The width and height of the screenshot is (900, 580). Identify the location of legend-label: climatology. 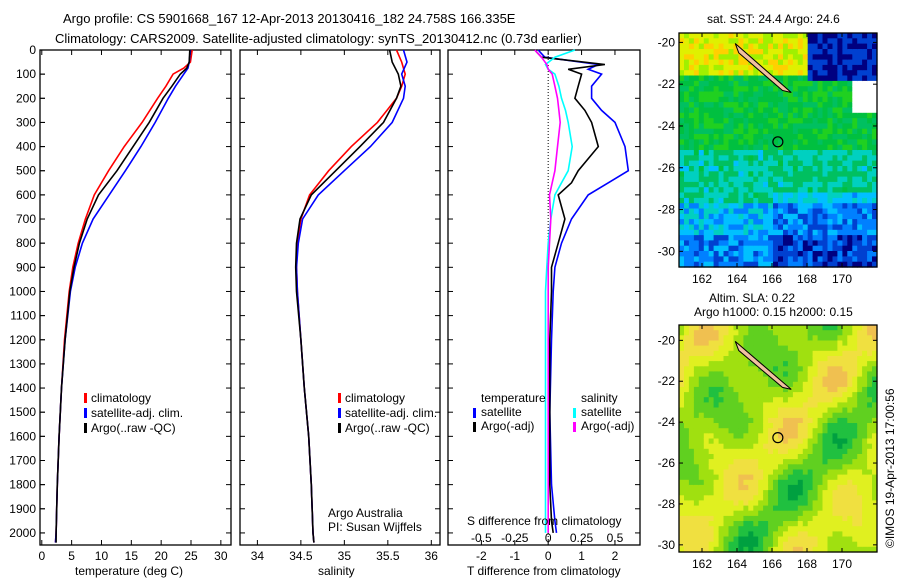
(375, 398).